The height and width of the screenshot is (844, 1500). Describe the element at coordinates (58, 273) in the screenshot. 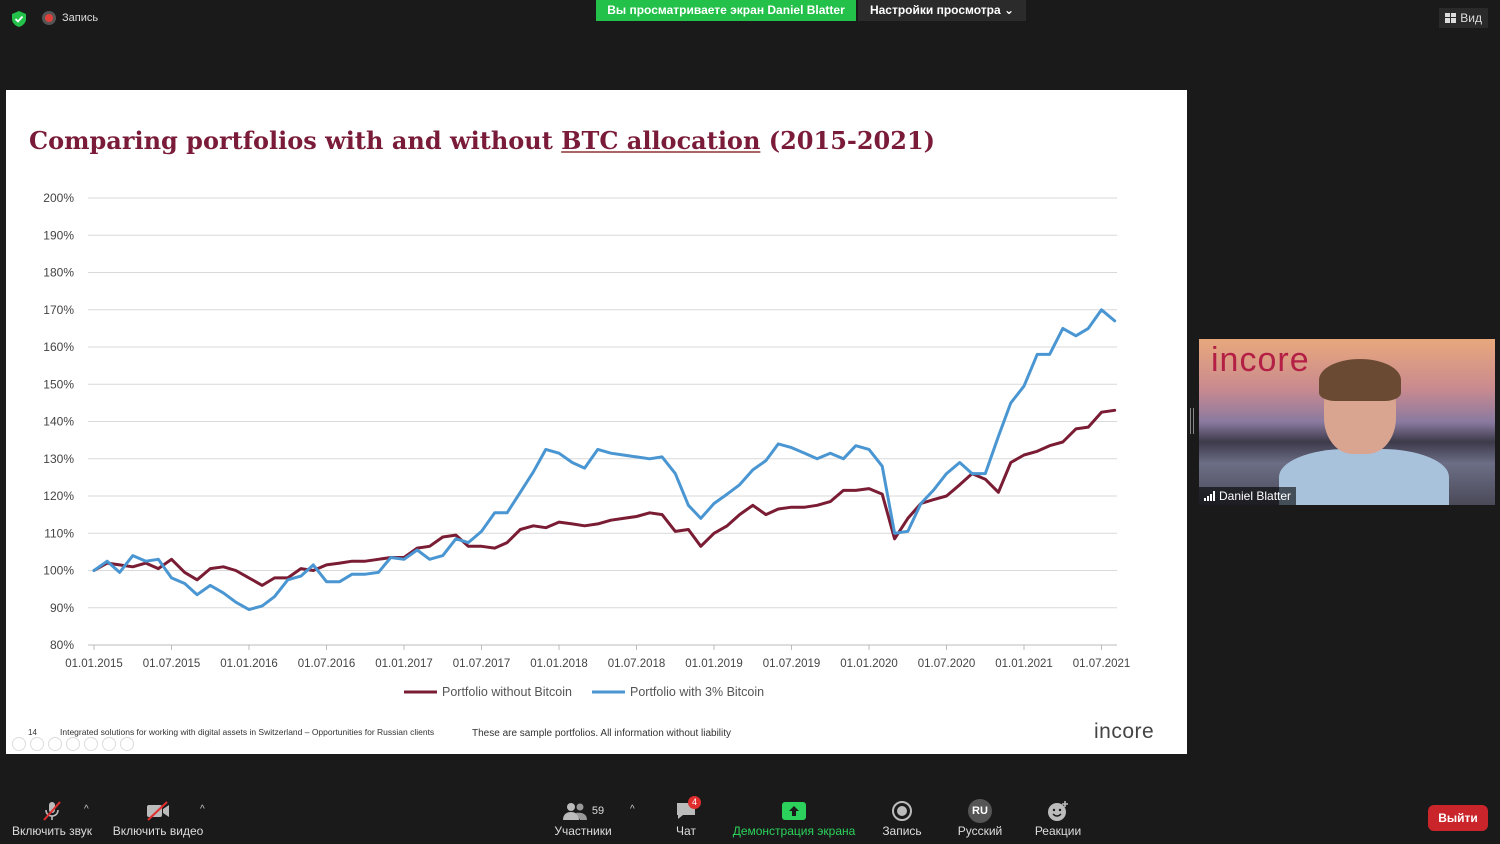

I see `y-tick-label: 180%` at that location.